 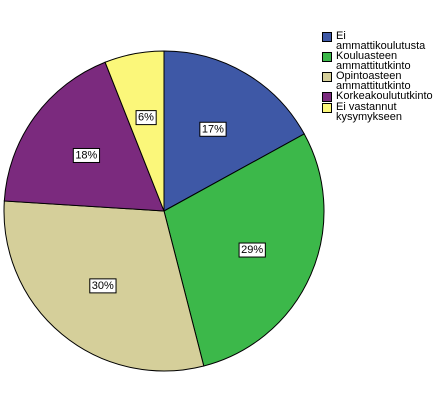 What do you see at coordinates (384, 96) in the screenshot?
I see `legend-label: Korkeakoulututkinto` at bounding box center [384, 96].